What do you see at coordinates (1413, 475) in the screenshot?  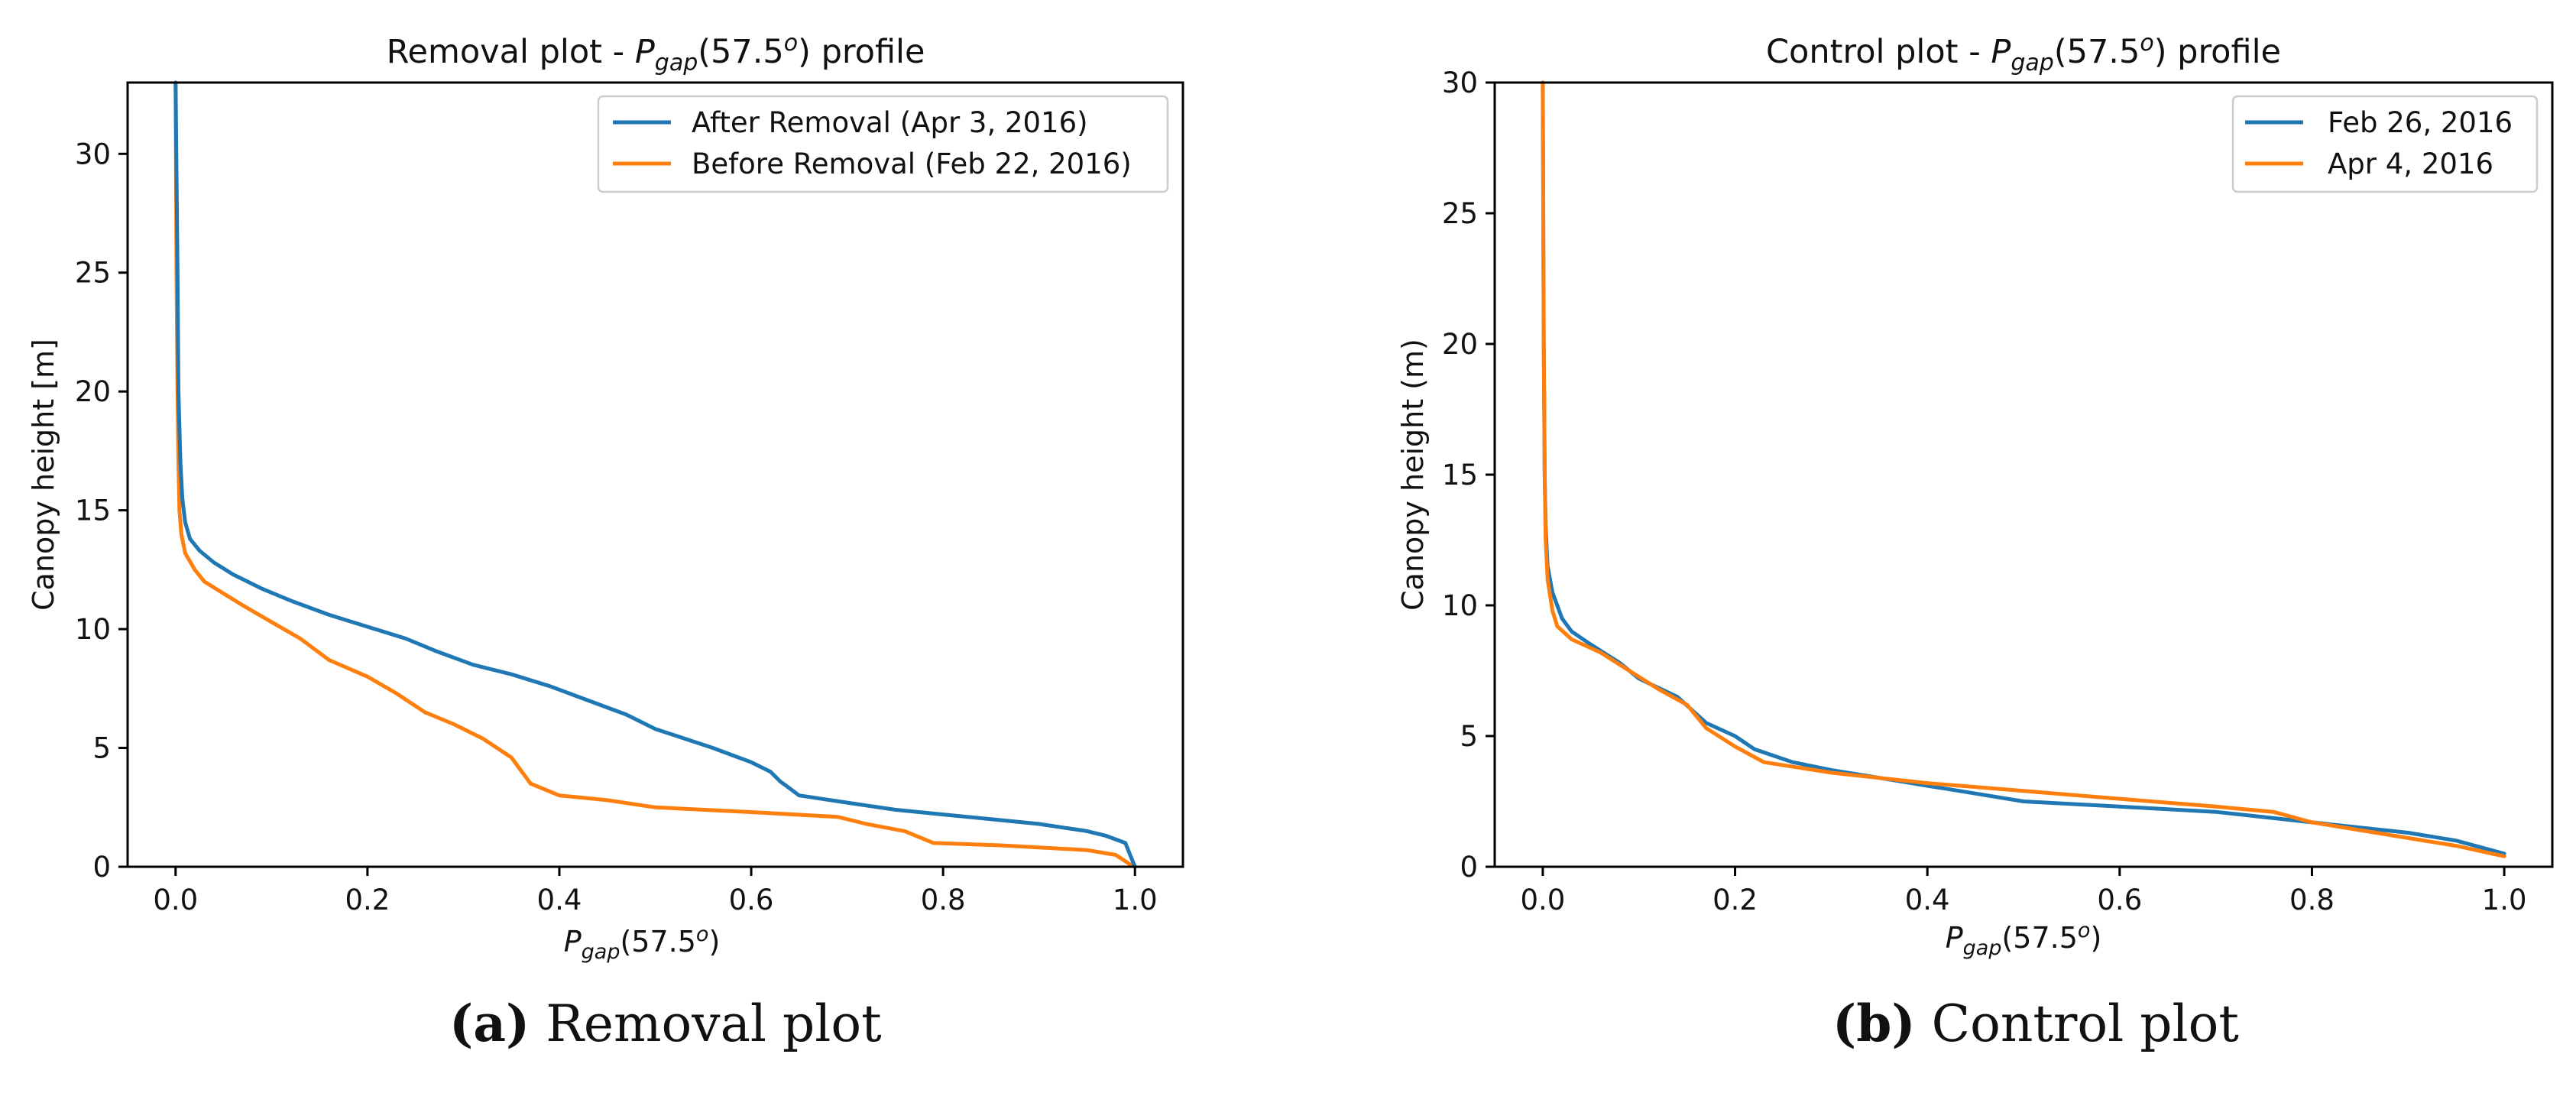 I see `y-axis-label: Canopy height (m)` at bounding box center [1413, 475].